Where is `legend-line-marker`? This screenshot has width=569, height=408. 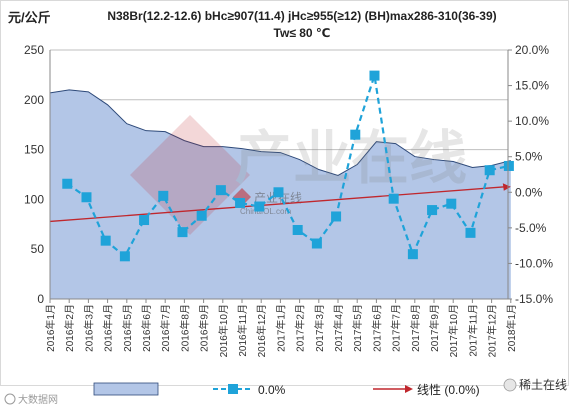 legend-line-marker is located at coordinates (233, 389).